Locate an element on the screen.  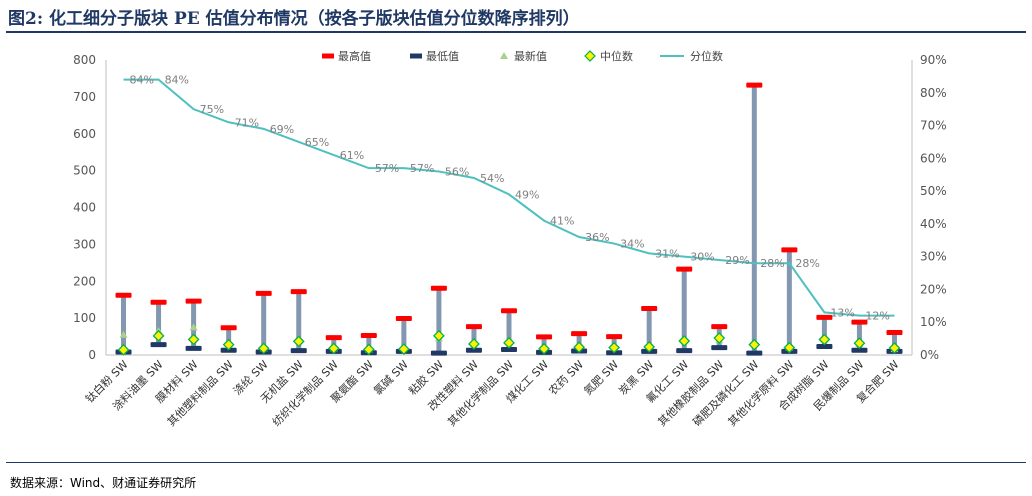
percentile-data-label: 71% is located at coordinates (247, 122).